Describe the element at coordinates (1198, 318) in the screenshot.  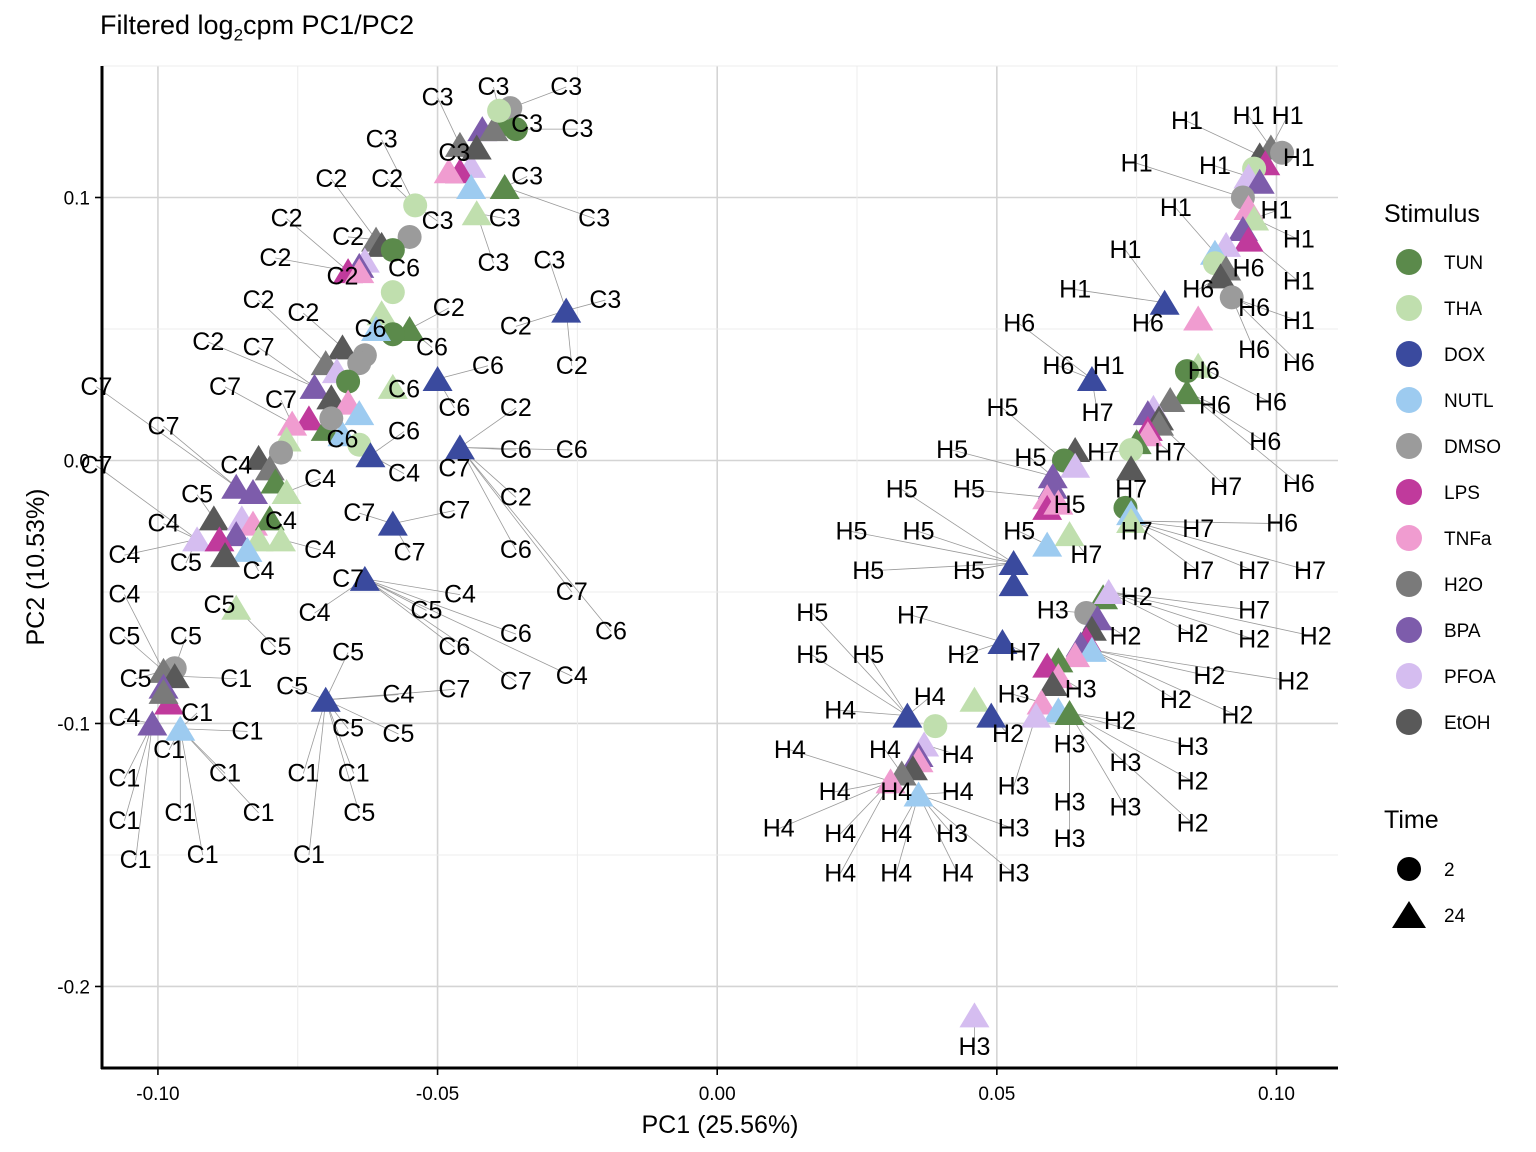
I see `point-triangle-tnfa` at that location.